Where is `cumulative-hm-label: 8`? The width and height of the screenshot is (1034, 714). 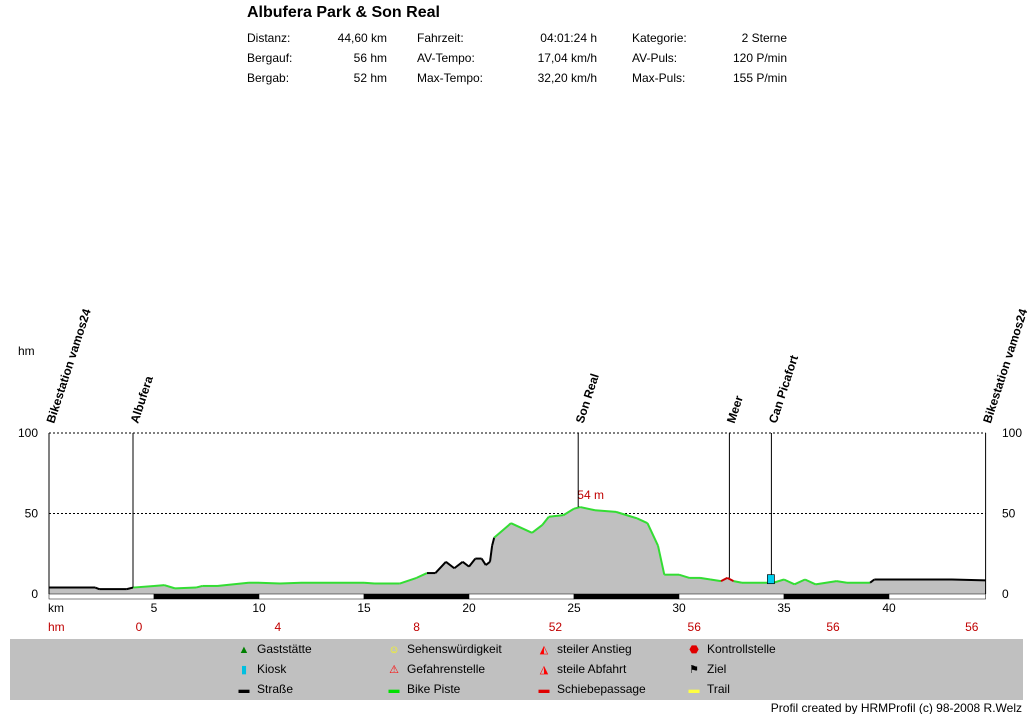
cumulative-hm-label: 8 is located at coordinates (416, 627).